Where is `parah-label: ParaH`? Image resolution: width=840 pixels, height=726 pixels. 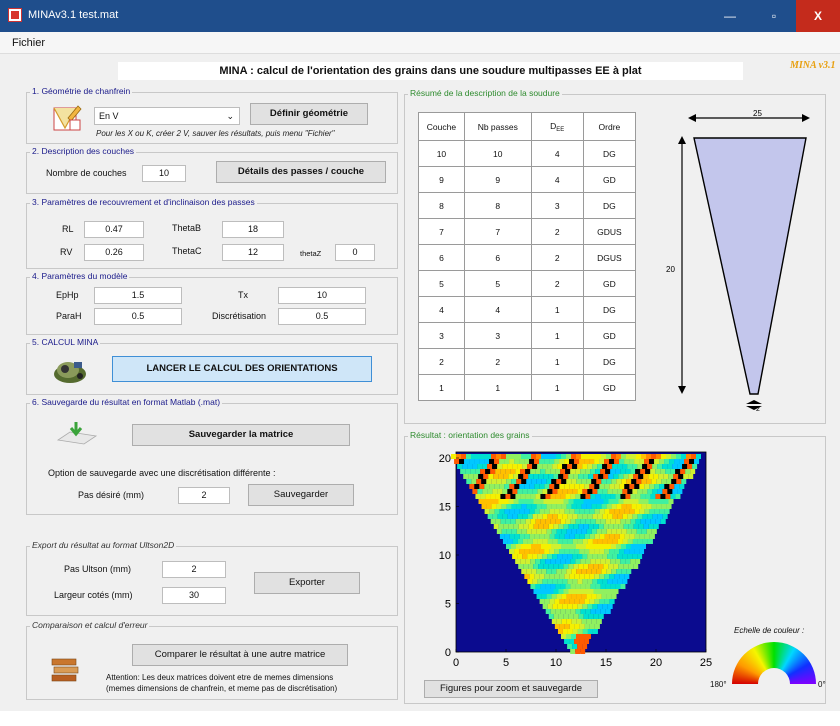 parah-label: ParaH is located at coordinates (69, 316).